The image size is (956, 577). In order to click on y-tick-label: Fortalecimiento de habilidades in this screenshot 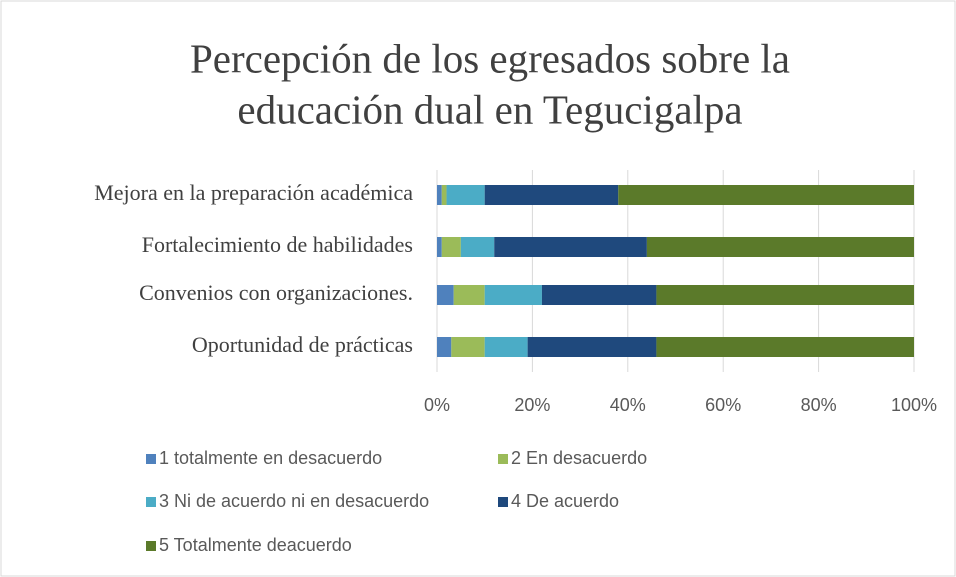, I will do `click(277, 244)`.